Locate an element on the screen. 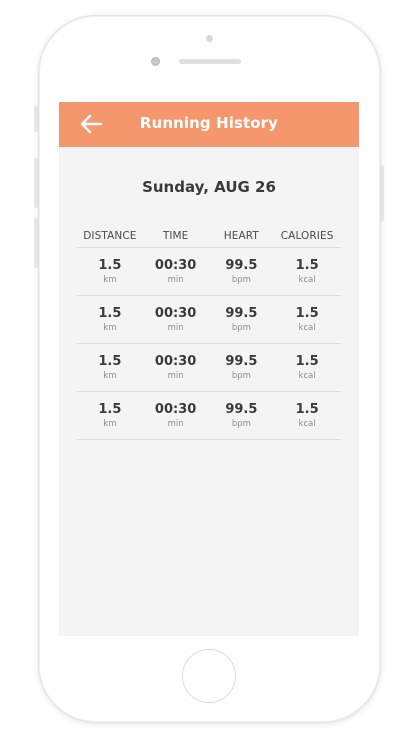 The image size is (418, 739). earpiece-speaker is located at coordinates (210, 61).